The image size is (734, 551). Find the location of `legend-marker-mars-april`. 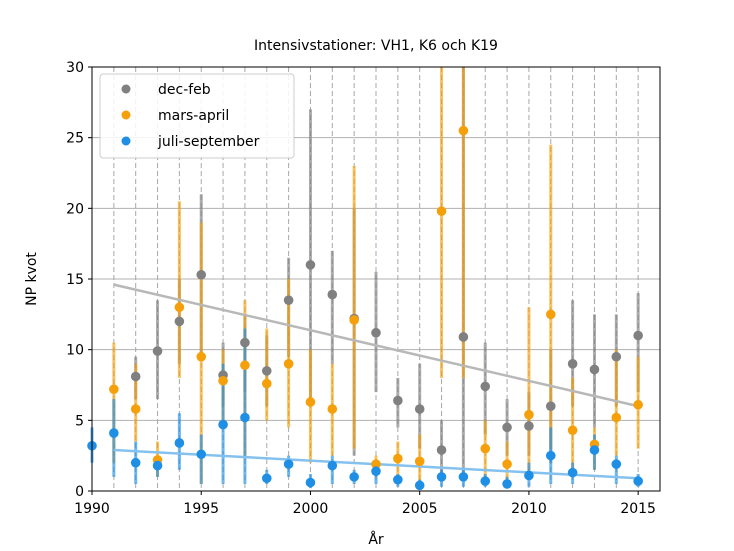

legend-marker-mars-april is located at coordinates (126, 115).